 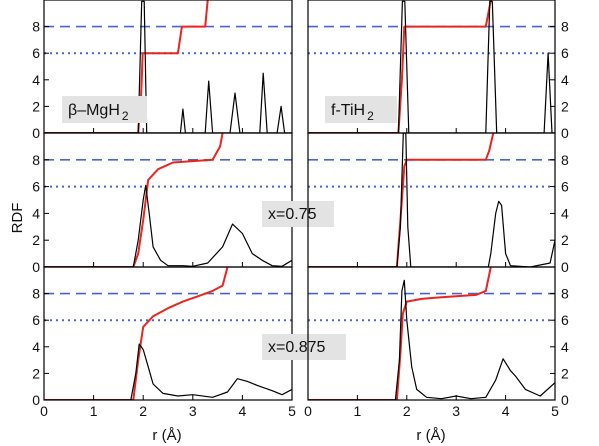 I want to click on panel-label: x=0.75, so click(x=292, y=214).